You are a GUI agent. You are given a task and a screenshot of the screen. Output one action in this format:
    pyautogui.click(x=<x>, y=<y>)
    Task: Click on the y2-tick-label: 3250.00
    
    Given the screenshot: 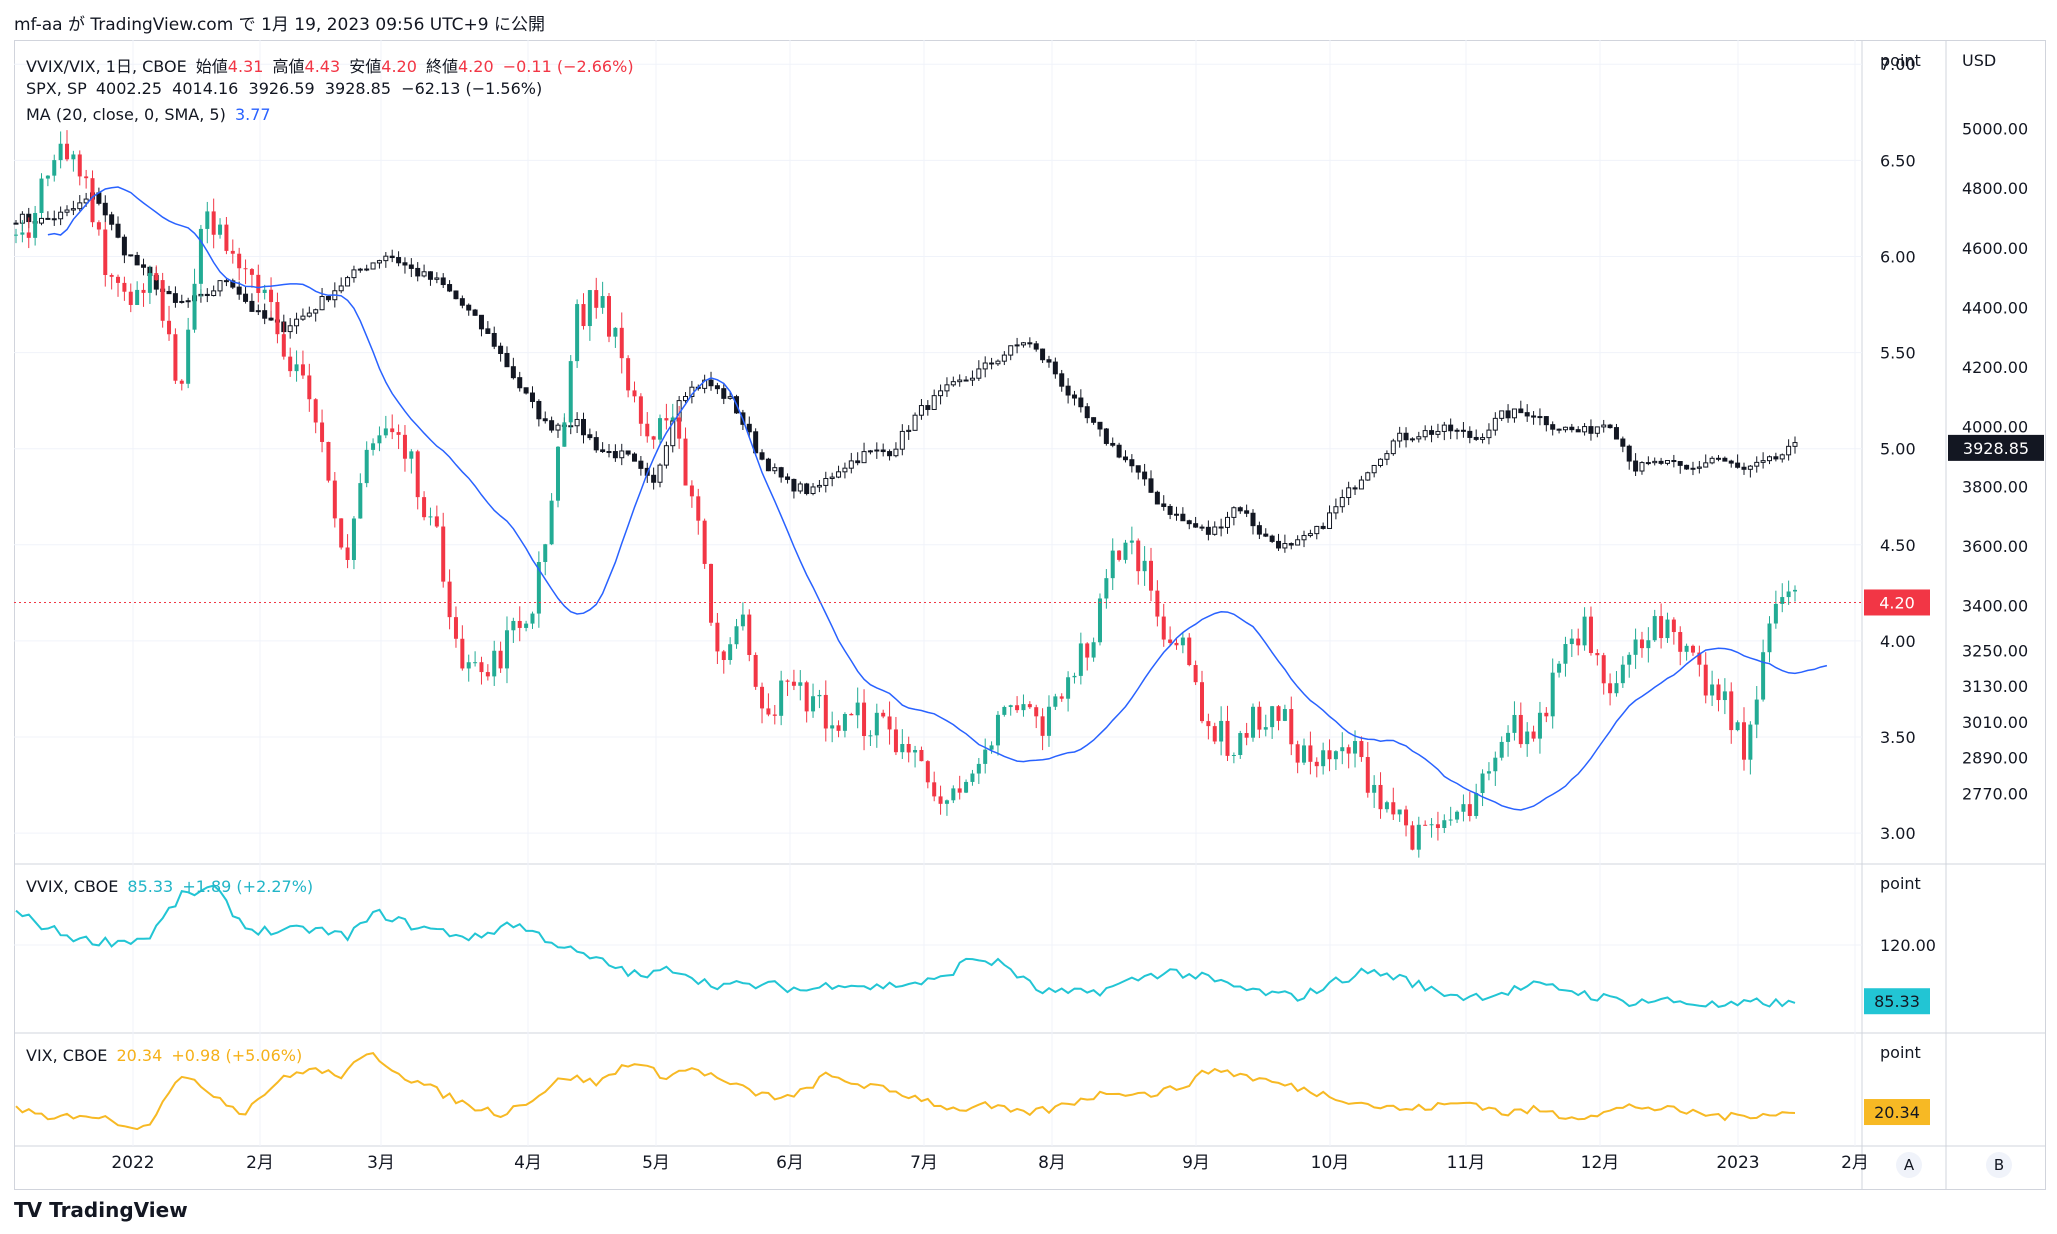 What is the action you would take?
    pyautogui.click(x=1995, y=650)
    